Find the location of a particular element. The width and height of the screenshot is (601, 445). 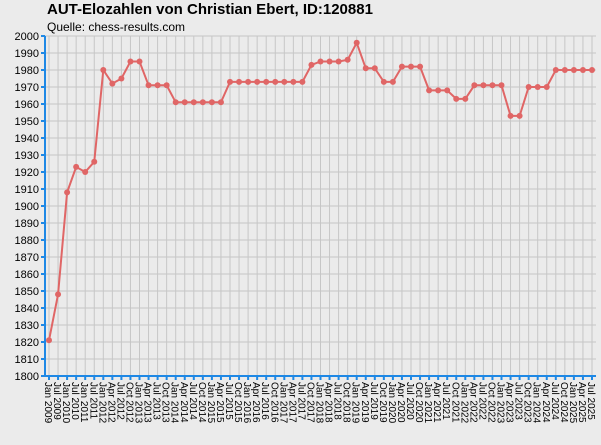

x-tick-label: Jan 2019 is located at coordinates (355, 403).